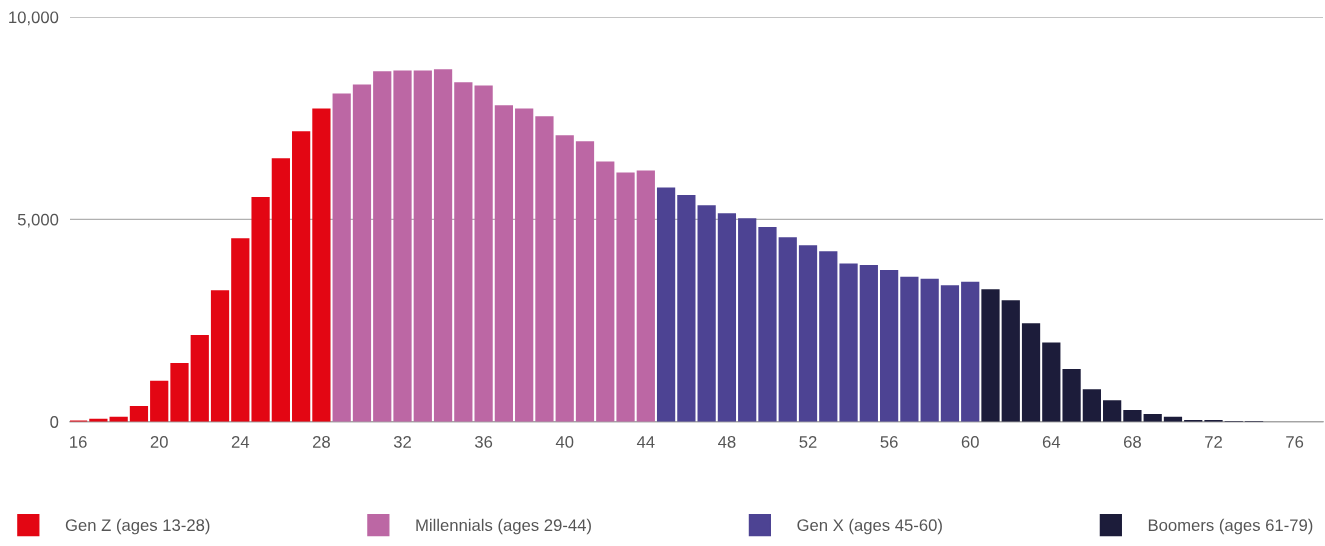 The width and height of the screenshot is (1325, 546). I want to click on x-tick-label: 64, so click(1051, 442).